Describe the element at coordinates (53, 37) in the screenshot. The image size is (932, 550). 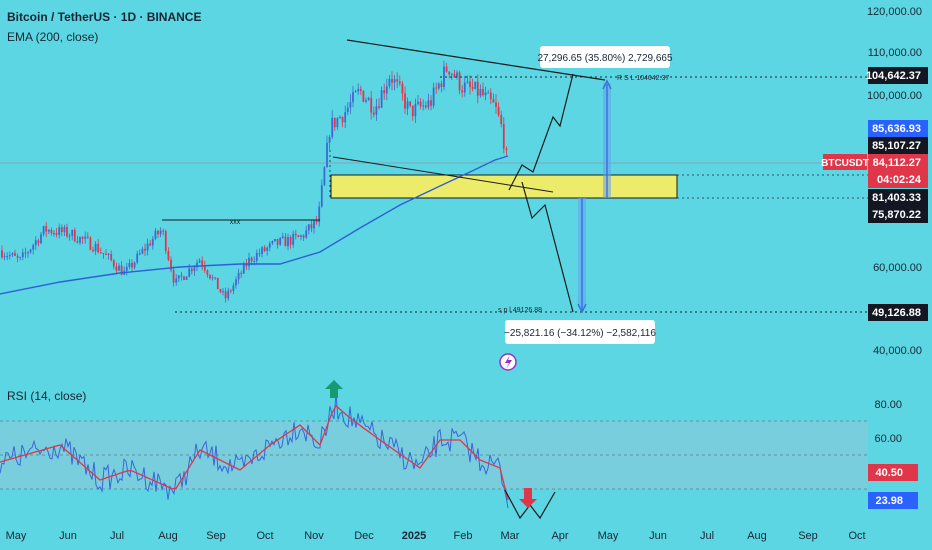
I see `ema-indicator-label: EMA (200, close)` at that location.